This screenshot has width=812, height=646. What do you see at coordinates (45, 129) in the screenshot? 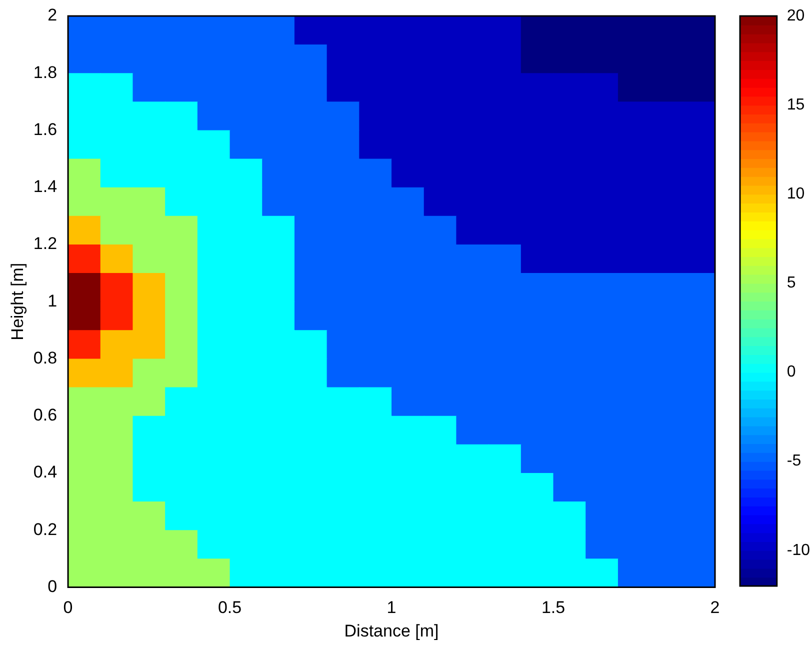
I see `y-tick-label: 1.6` at bounding box center [45, 129].